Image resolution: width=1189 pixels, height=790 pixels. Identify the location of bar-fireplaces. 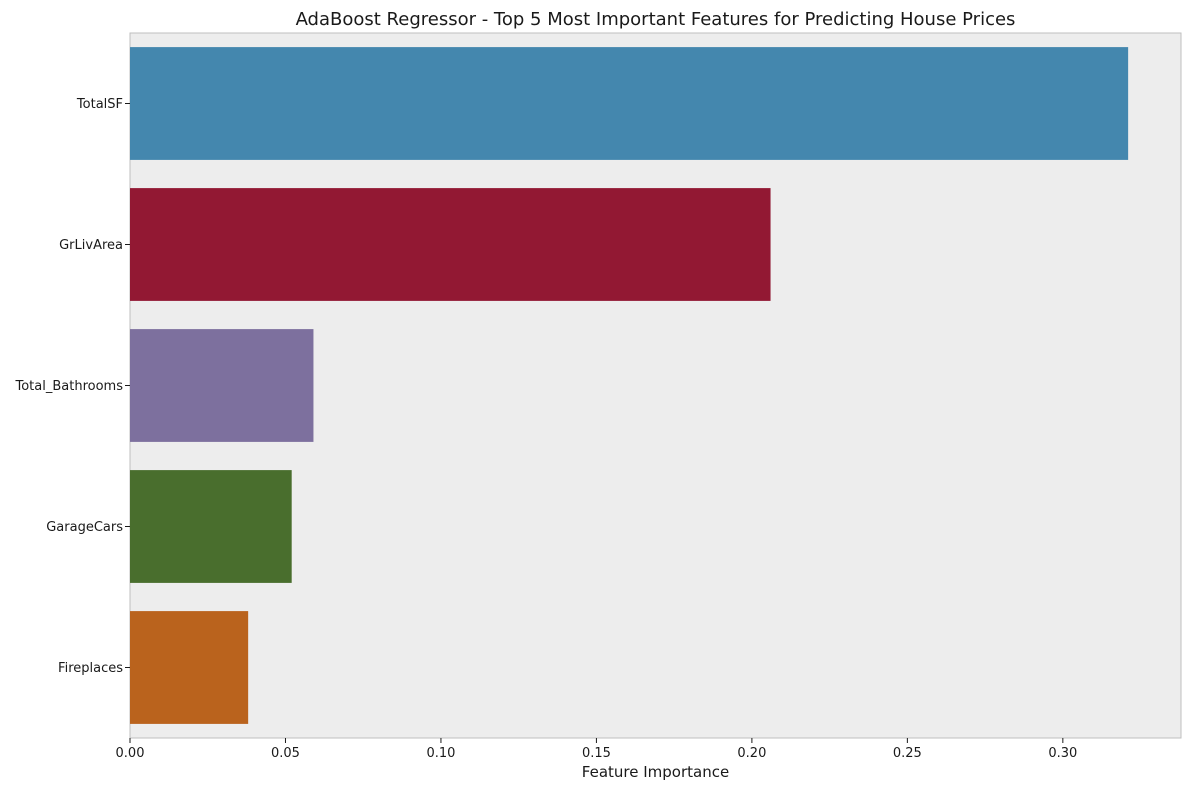
(189, 667).